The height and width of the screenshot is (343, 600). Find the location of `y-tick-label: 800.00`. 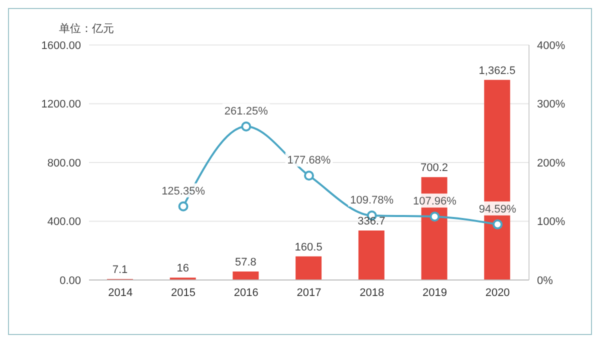

y-tick-label: 800.00 is located at coordinates (64, 163).